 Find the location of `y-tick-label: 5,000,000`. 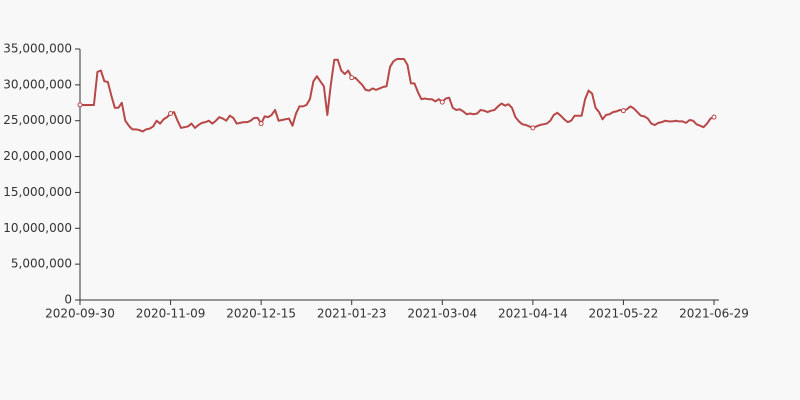

y-tick-label: 5,000,000 is located at coordinates (41, 264).